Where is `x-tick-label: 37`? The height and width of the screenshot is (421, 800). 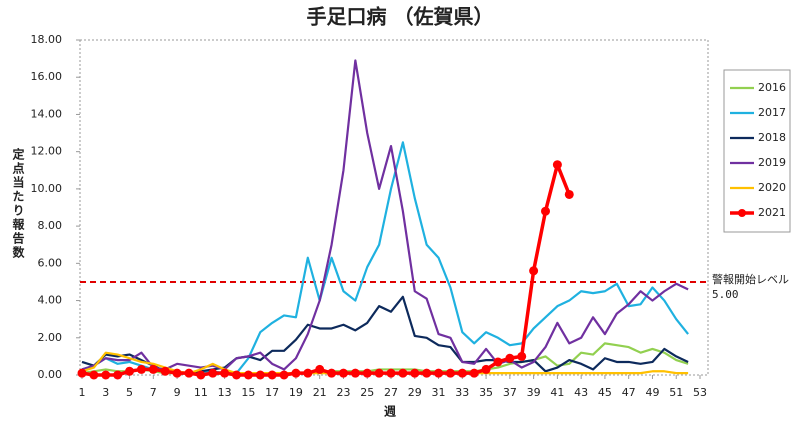
x-tick-label: 37 is located at coordinates (510, 392).